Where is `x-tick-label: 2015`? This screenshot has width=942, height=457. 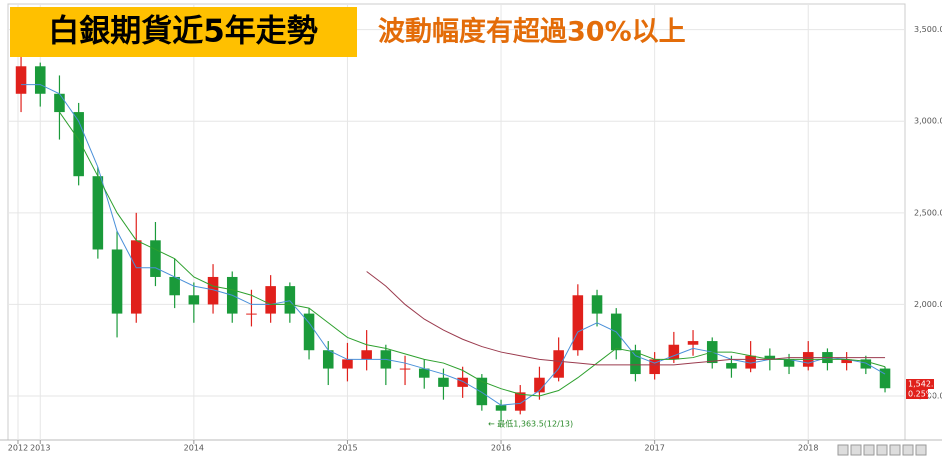
x-tick-label: 2015 is located at coordinates (347, 448).